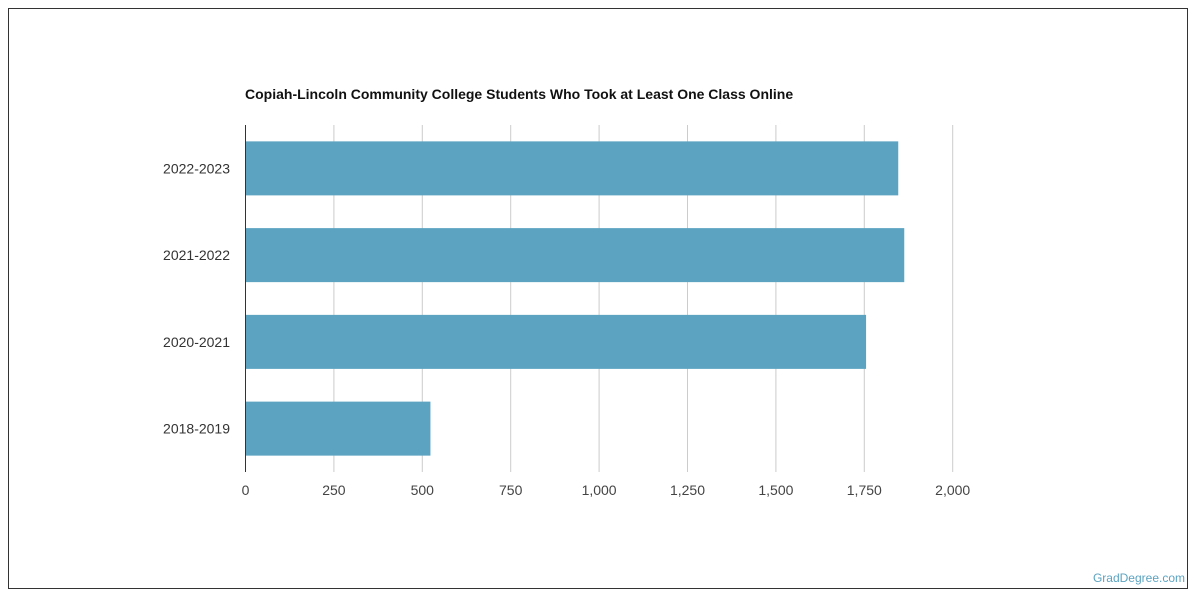 This screenshot has width=1200, height=600. I want to click on x-tick-label: 1,750, so click(864, 490).